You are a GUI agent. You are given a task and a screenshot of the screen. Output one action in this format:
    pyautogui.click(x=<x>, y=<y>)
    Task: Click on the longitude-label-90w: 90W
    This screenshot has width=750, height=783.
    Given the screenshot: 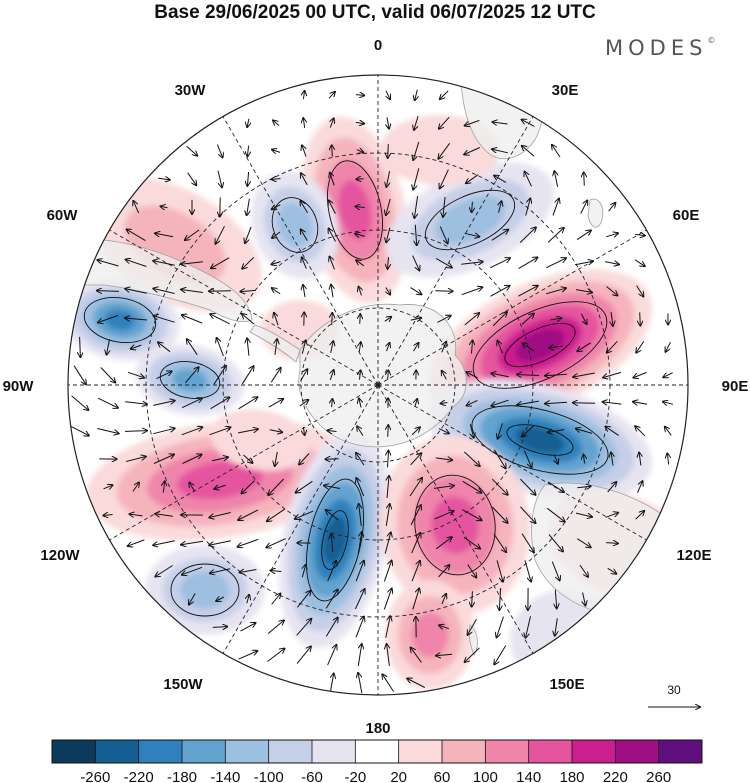 What is the action you would take?
    pyautogui.click(x=19, y=386)
    